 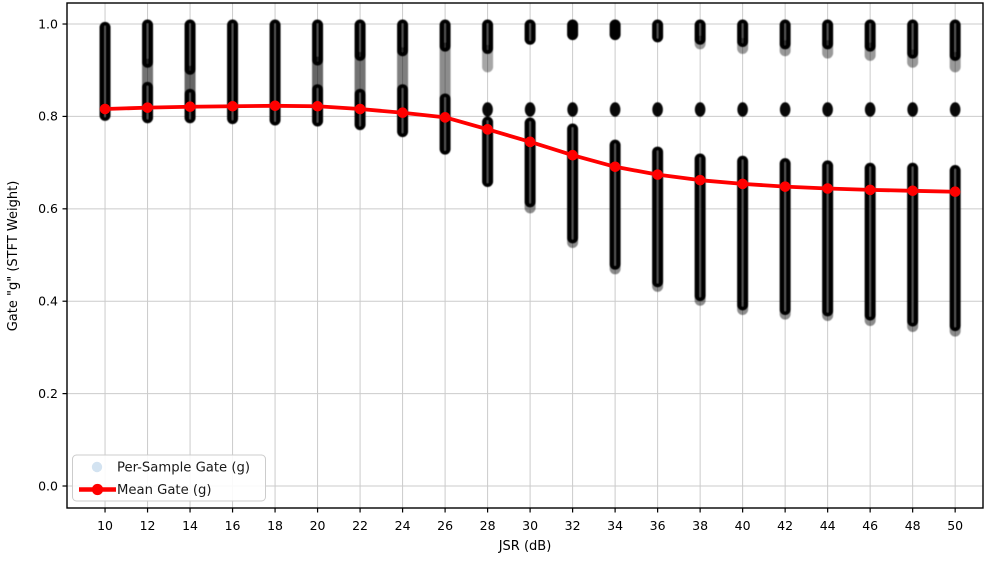 What do you see at coordinates (657, 174) in the screenshot?
I see `mean-point-x36` at bounding box center [657, 174].